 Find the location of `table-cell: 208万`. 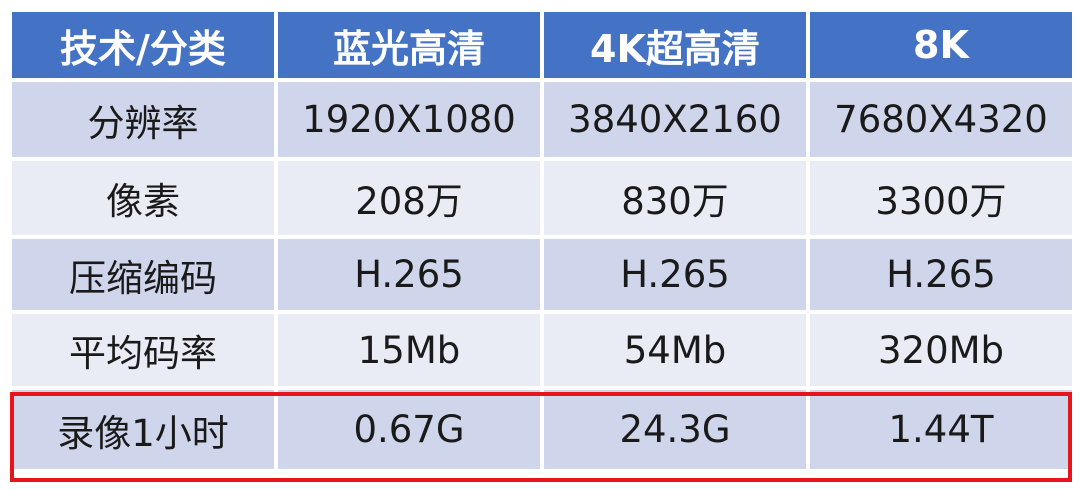

table-cell: 208万 is located at coordinates (409, 198).